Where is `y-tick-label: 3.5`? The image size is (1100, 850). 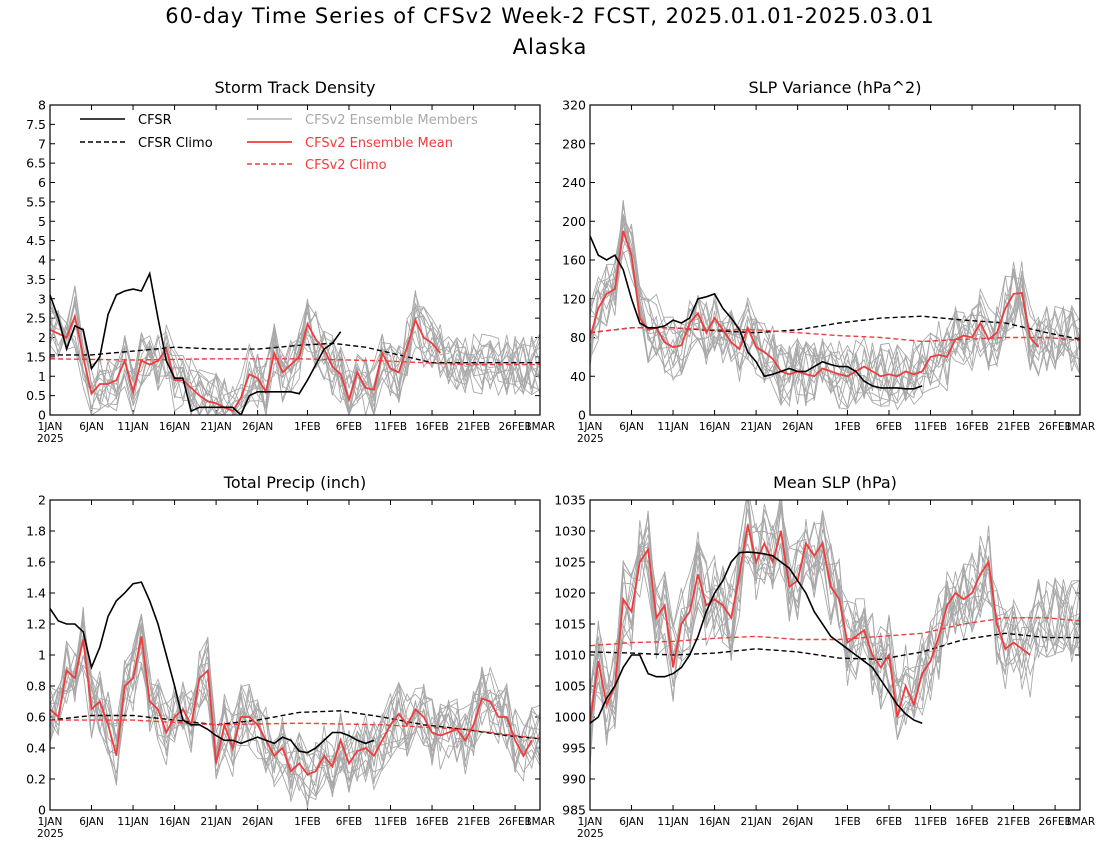 y-tick-label: 3.5 is located at coordinates (36, 279).